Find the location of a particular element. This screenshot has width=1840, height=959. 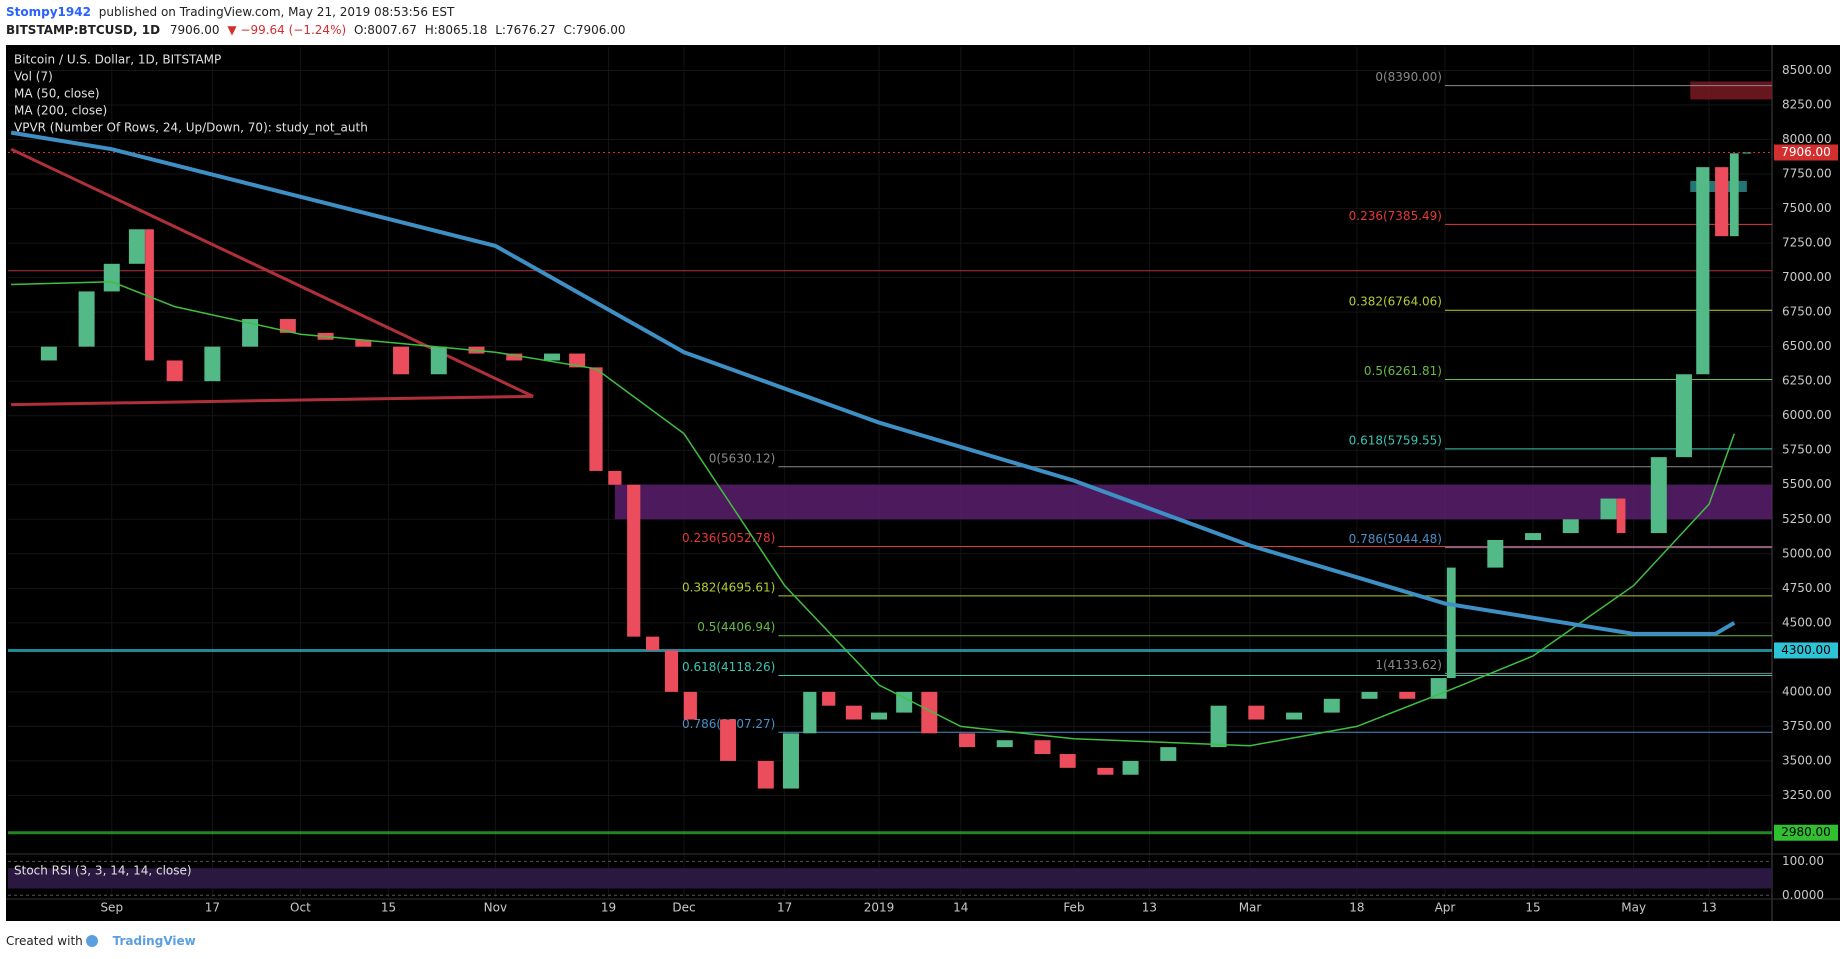

last-price: 7906.00 is located at coordinates (195, 30).